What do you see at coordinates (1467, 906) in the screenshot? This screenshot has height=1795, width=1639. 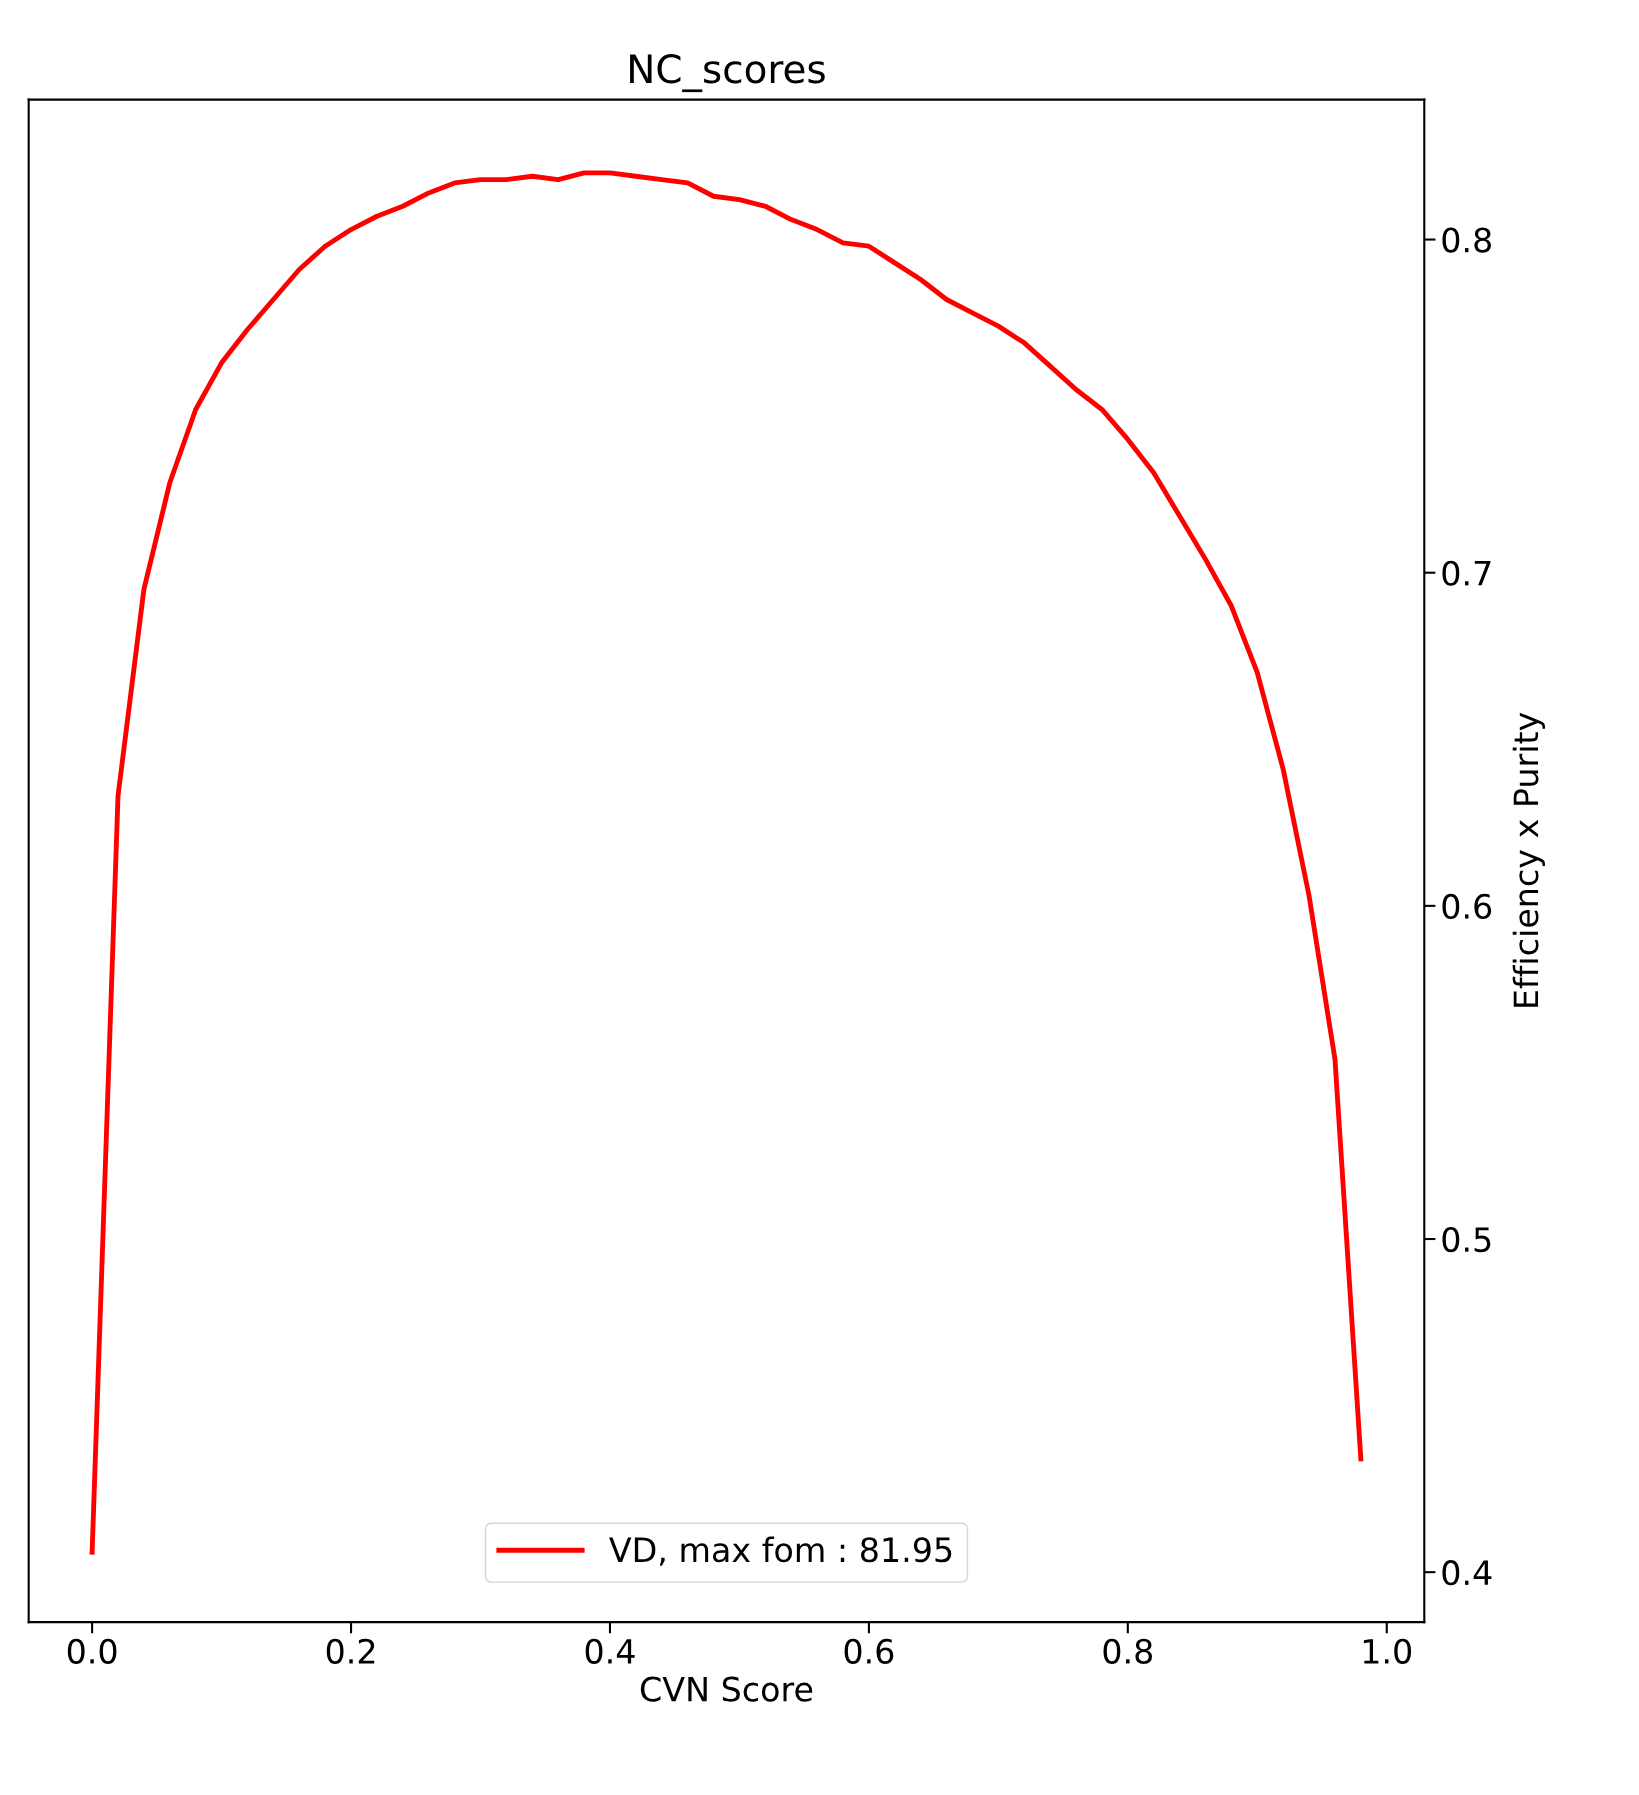 I see `y-tick-label: 0.6` at bounding box center [1467, 906].